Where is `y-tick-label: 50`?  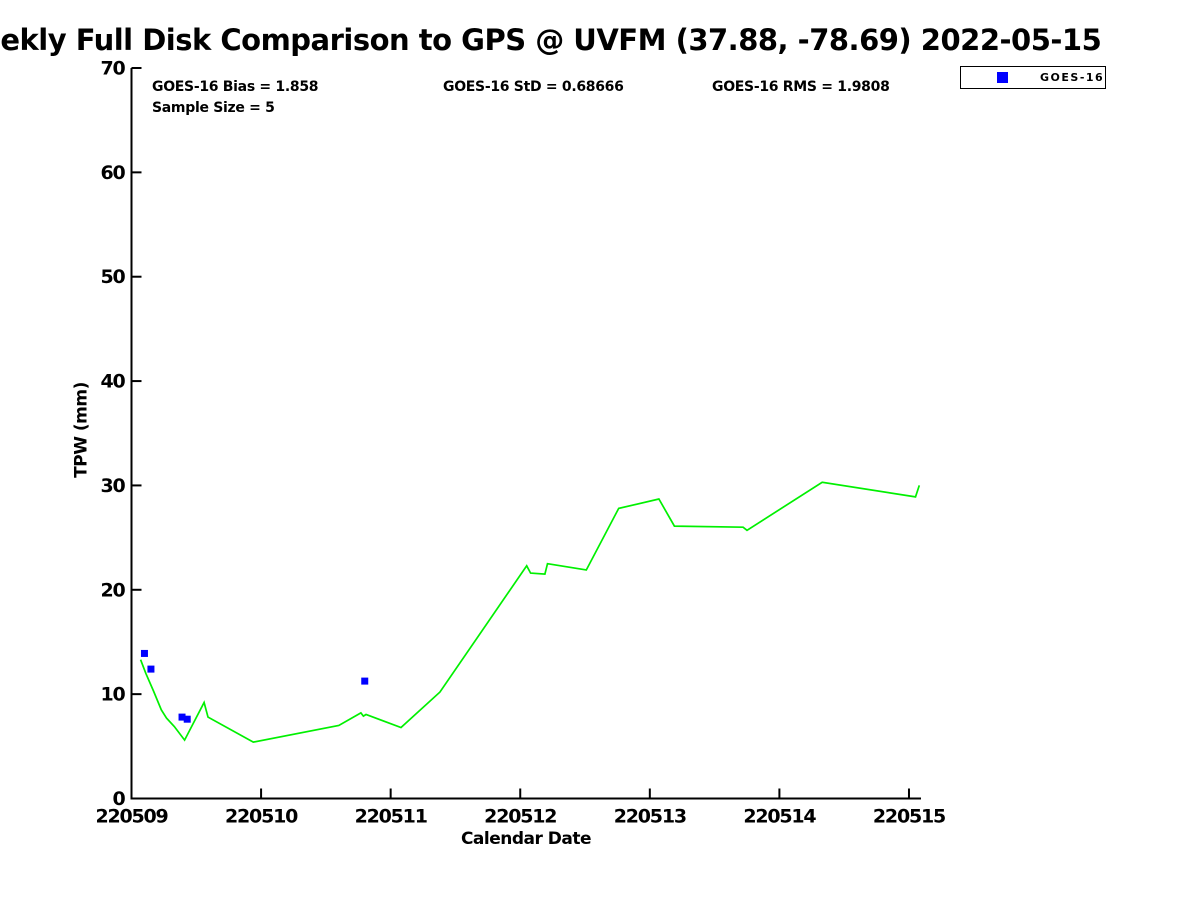 y-tick-label: 50 is located at coordinates (112, 277).